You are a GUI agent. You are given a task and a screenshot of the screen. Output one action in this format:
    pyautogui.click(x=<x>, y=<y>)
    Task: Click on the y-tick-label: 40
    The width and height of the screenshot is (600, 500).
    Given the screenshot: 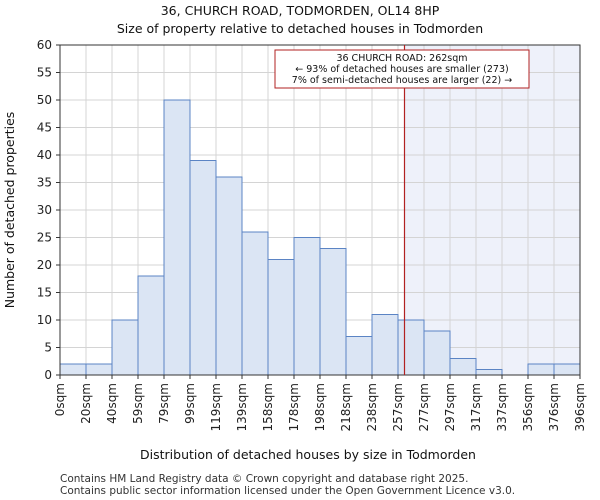 What is the action you would take?
    pyautogui.click(x=44, y=155)
    